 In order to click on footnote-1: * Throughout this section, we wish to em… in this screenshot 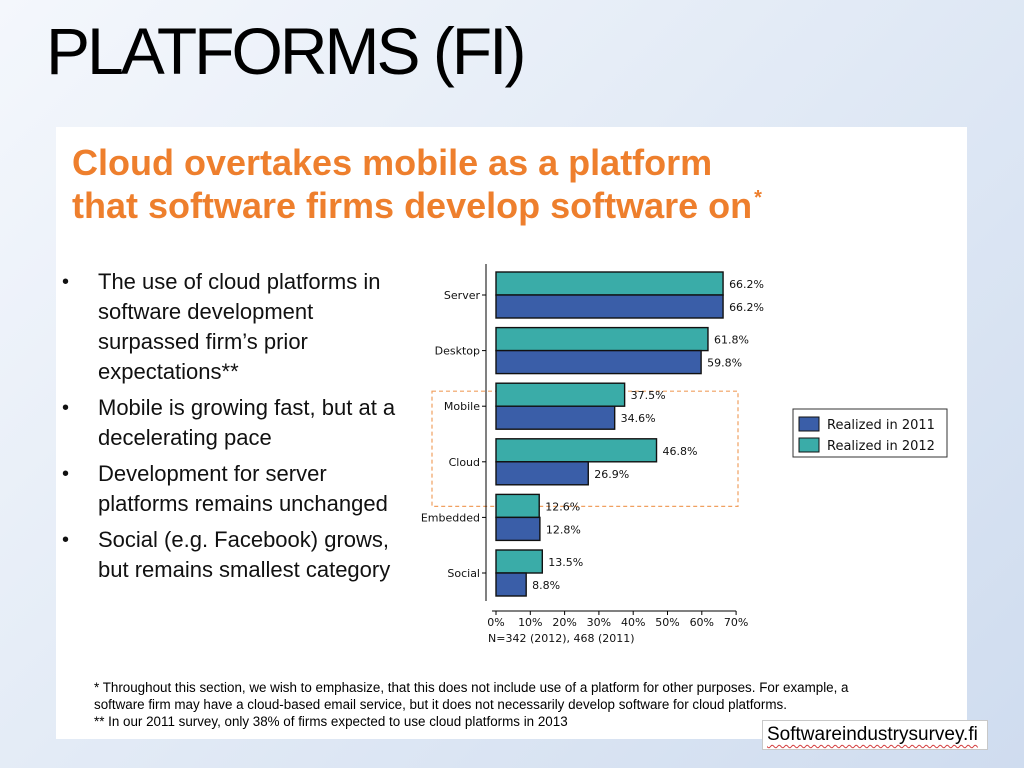, I will do `click(471, 687)`.